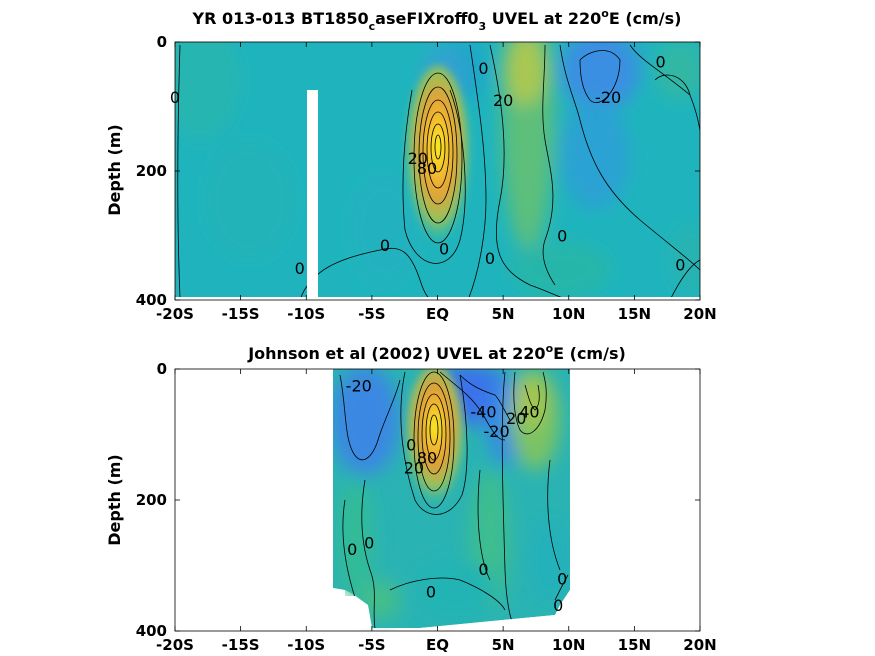  Describe the element at coordinates (483, 412) in the screenshot. I see `bottom-contour-label: -40` at that location.